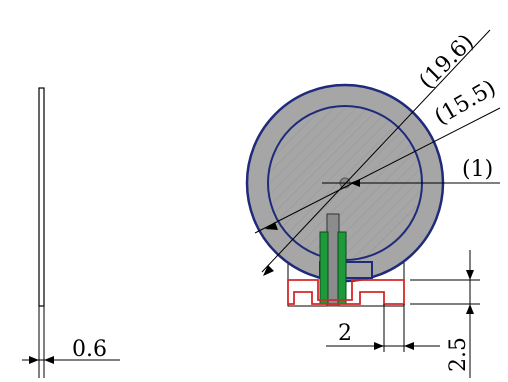 The width and height of the screenshot is (508, 382). Describe the element at coordinates (458, 354) in the screenshot. I see `height-label: 2.5` at that location.